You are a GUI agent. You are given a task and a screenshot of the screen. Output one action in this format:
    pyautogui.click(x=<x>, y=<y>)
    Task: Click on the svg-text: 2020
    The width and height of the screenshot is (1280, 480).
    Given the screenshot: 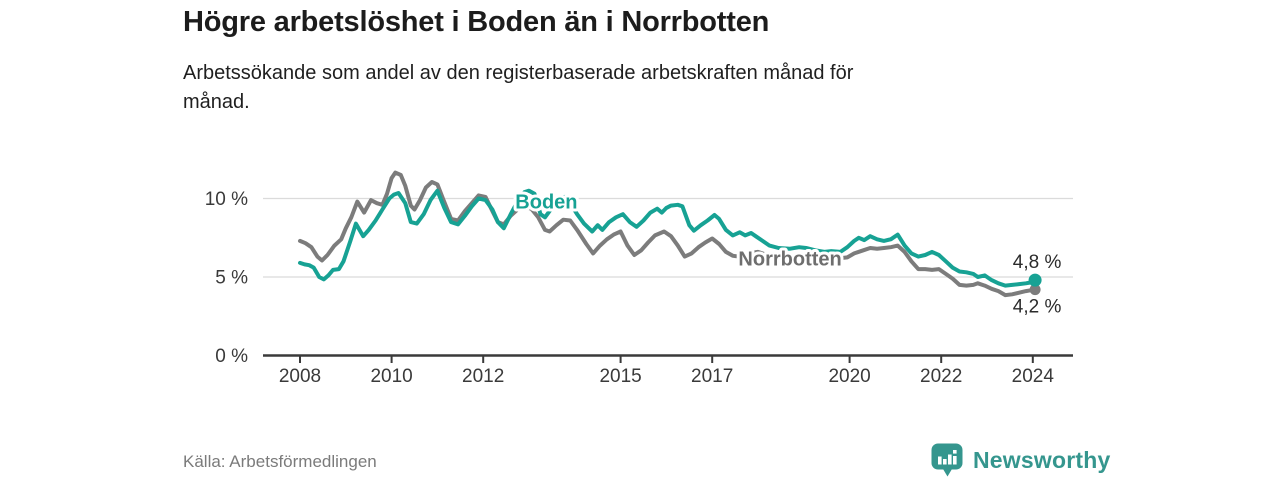 What is the action you would take?
    pyautogui.click(x=849, y=376)
    